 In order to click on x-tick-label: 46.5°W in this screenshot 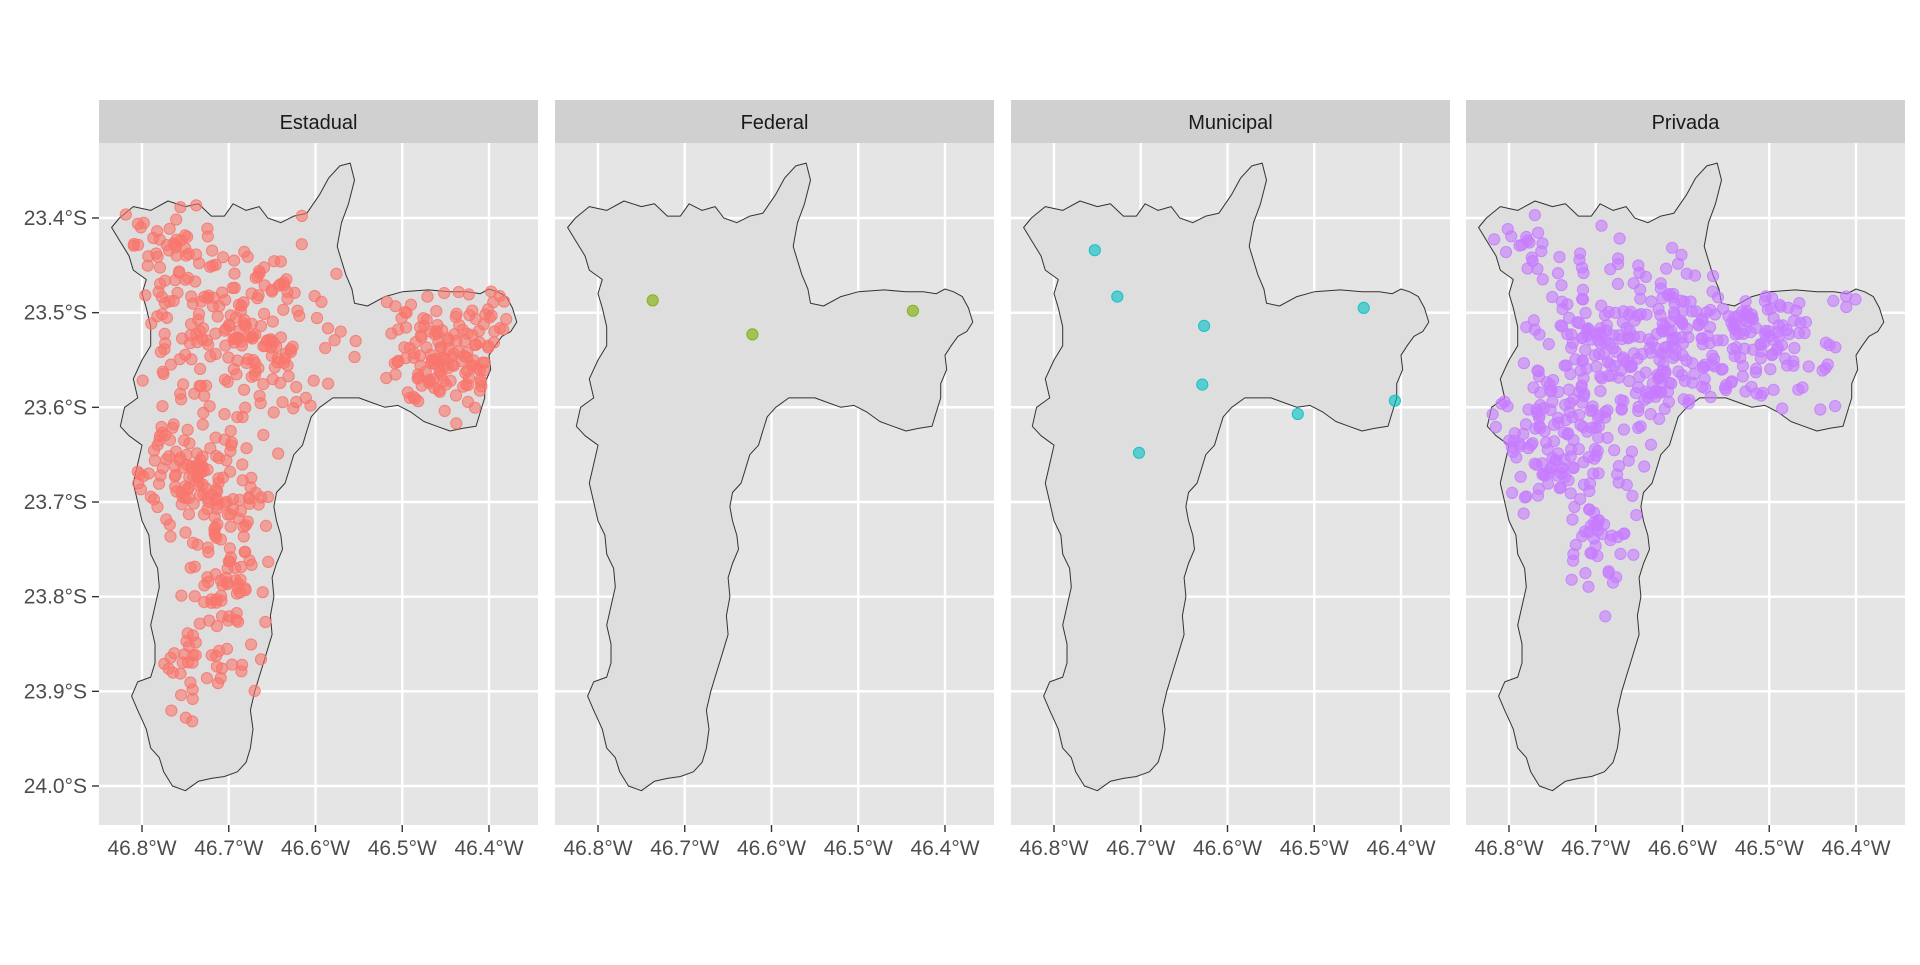, I will do `click(858, 848)`.